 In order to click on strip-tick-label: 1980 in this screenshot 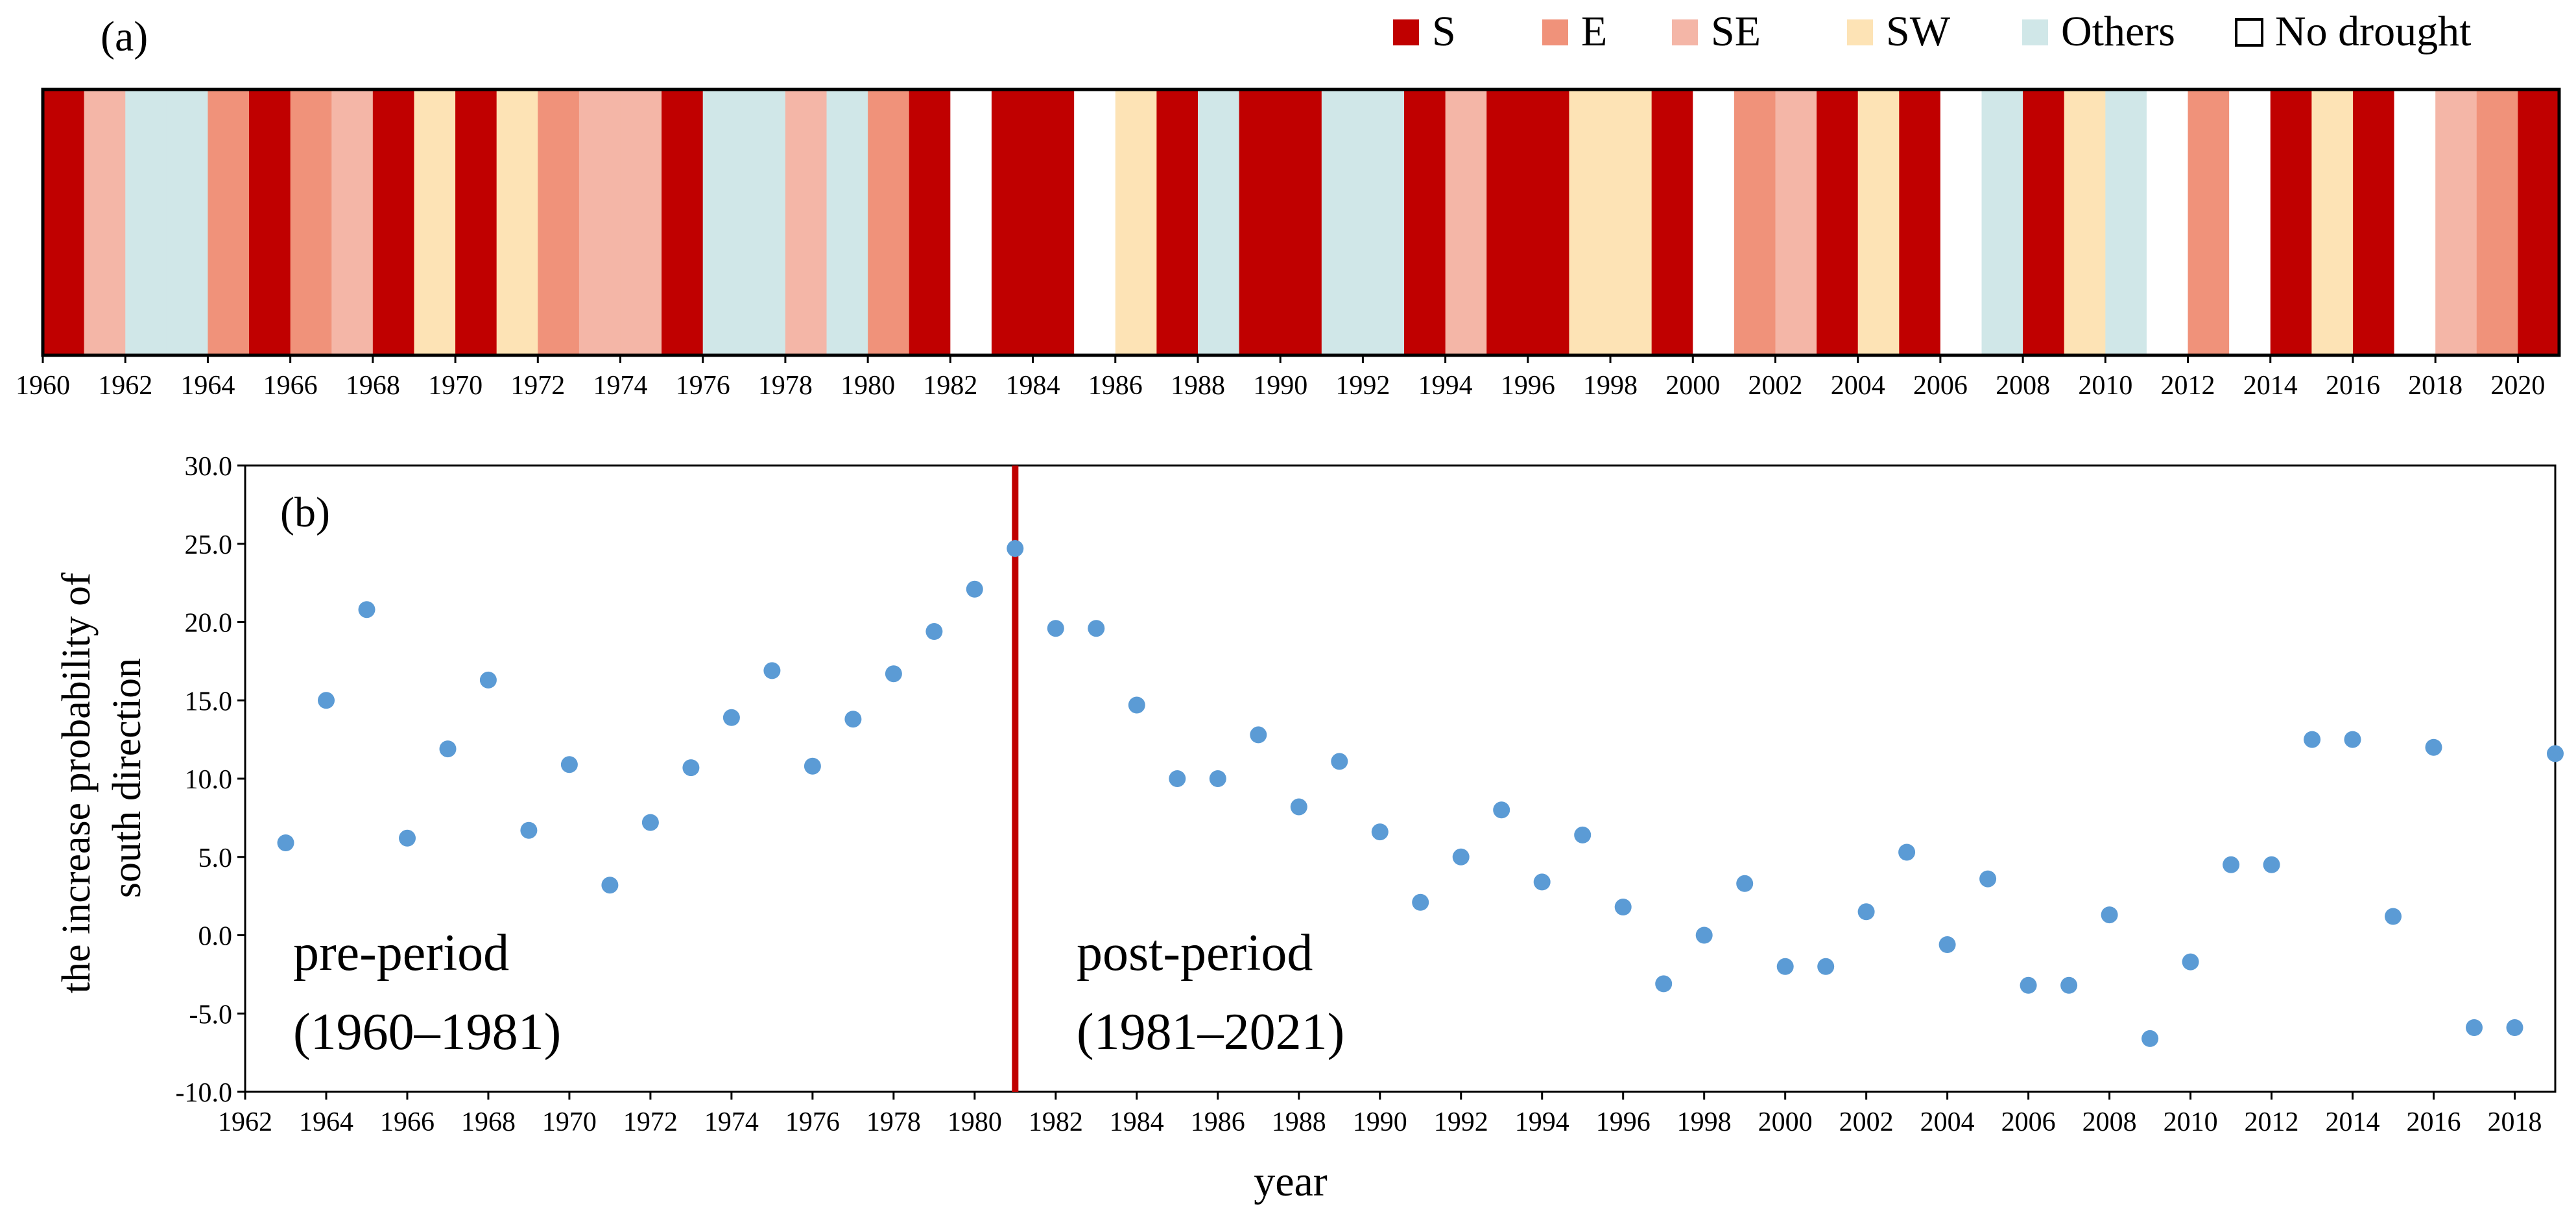, I will do `click(868, 386)`.